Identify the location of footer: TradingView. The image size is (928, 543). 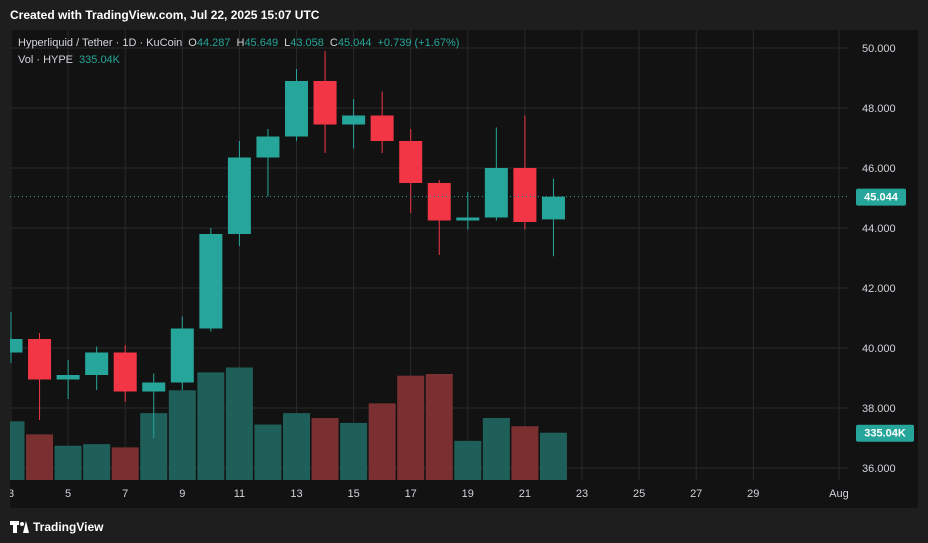
(464, 525).